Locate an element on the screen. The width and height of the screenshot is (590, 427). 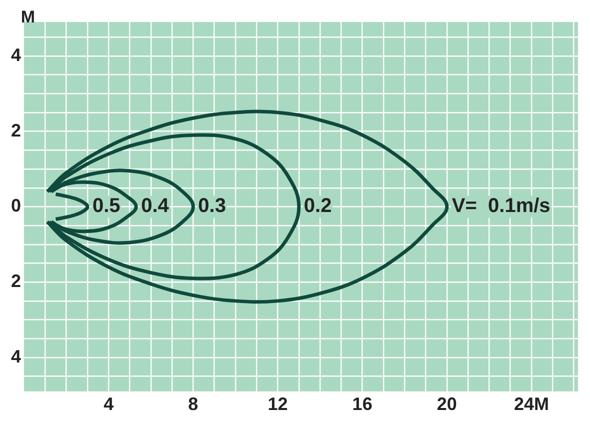
x-tick-label: 24M is located at coordinates (531, 404).